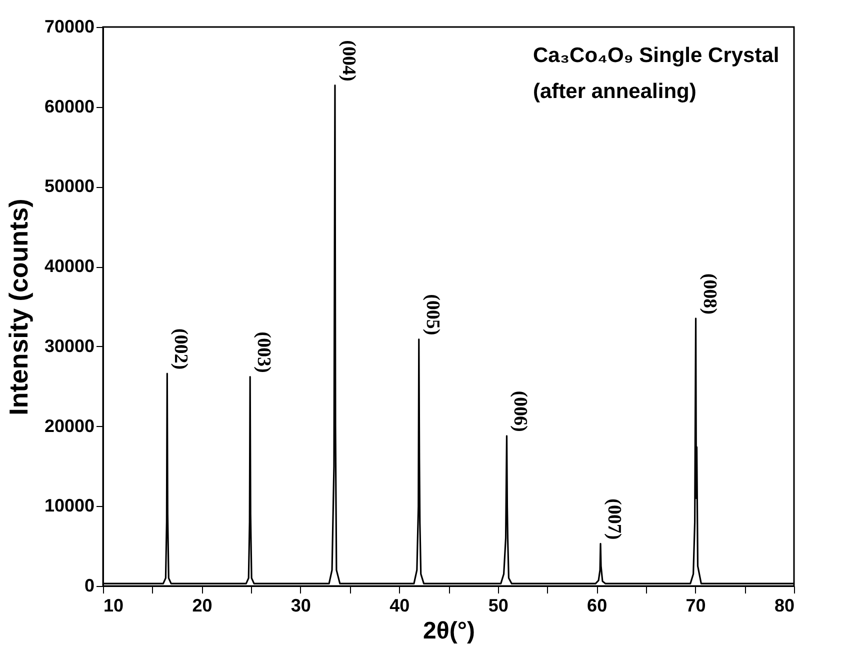 The height and width of the screenshot is (668, 849). Describe the element at coordinates (202, 606) in the screenshot. I see `x-tick-label: 20` at that location.